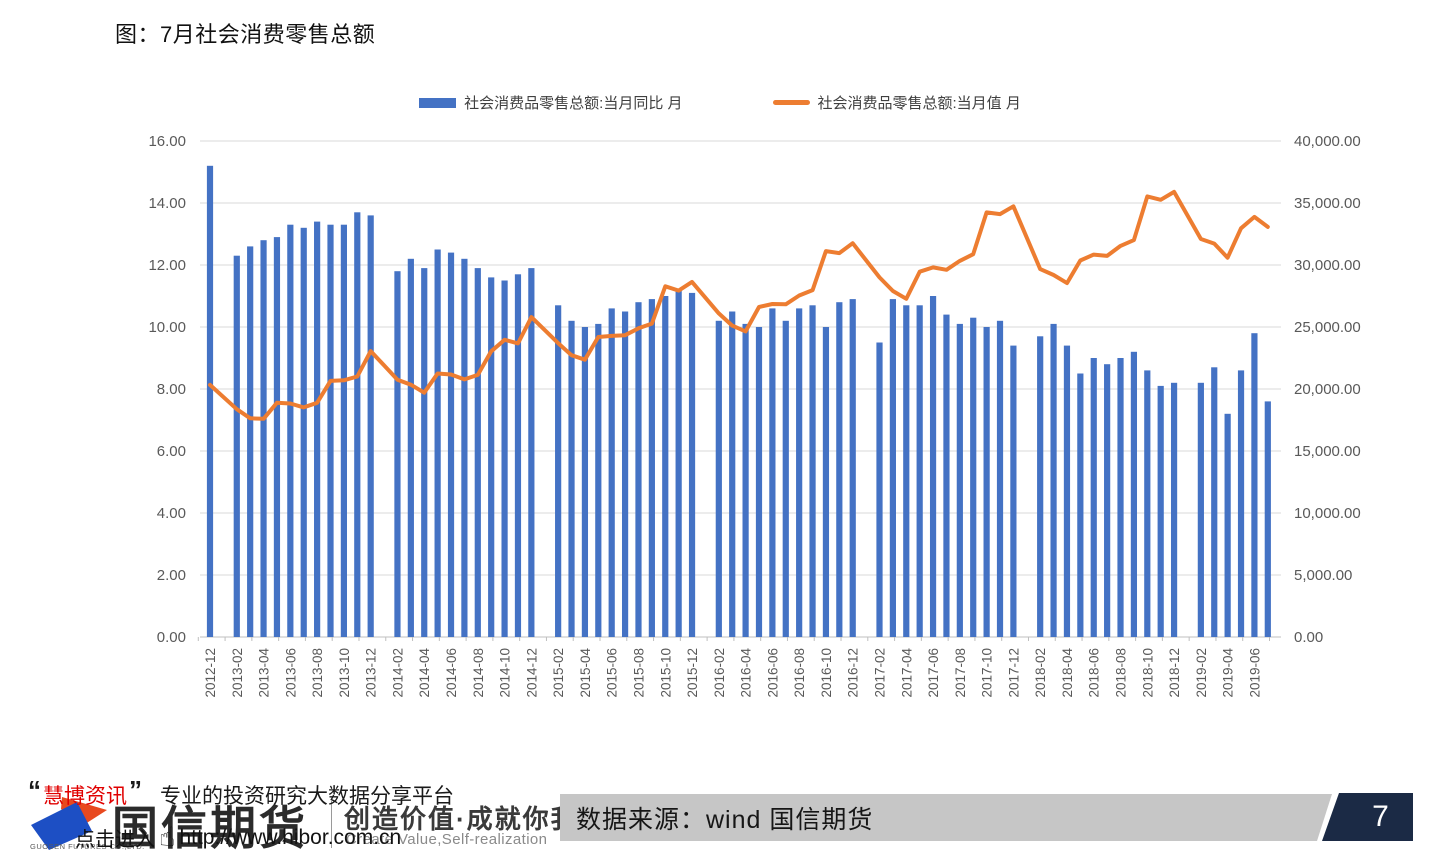 The width and height of the screenshot is (1440, 857). I want to click on x-axis-label: 2013-10, so click(344, 673).